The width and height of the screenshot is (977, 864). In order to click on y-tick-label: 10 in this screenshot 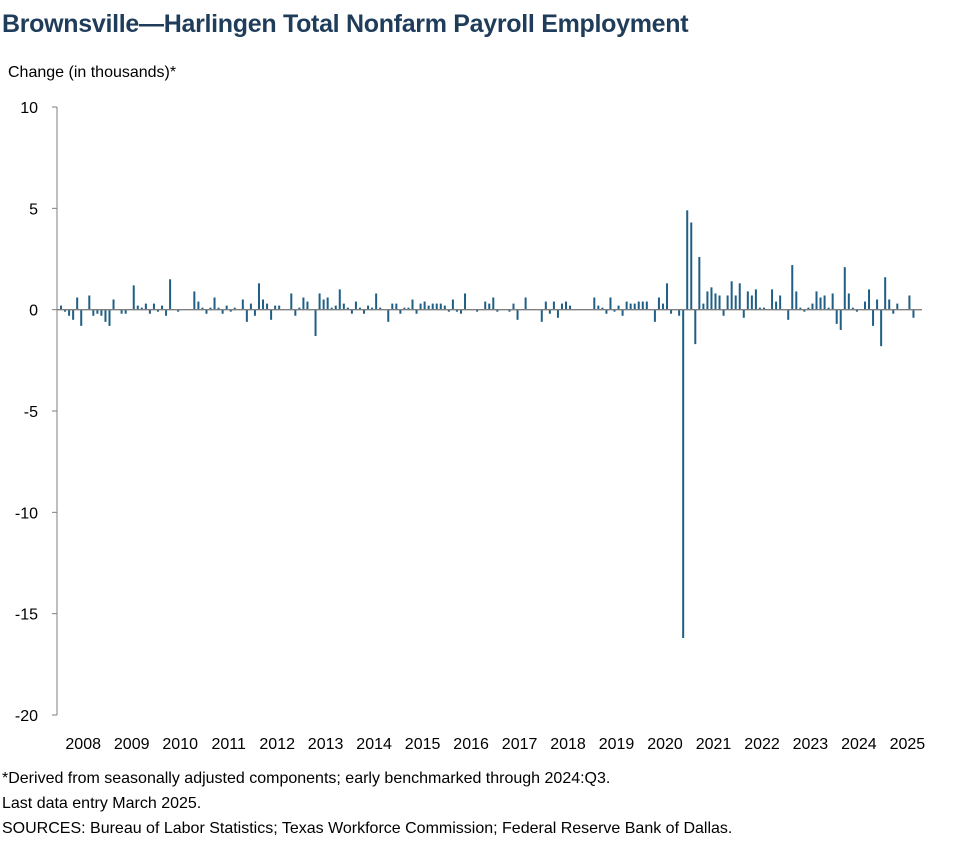, I will do `click(29, 108)`.